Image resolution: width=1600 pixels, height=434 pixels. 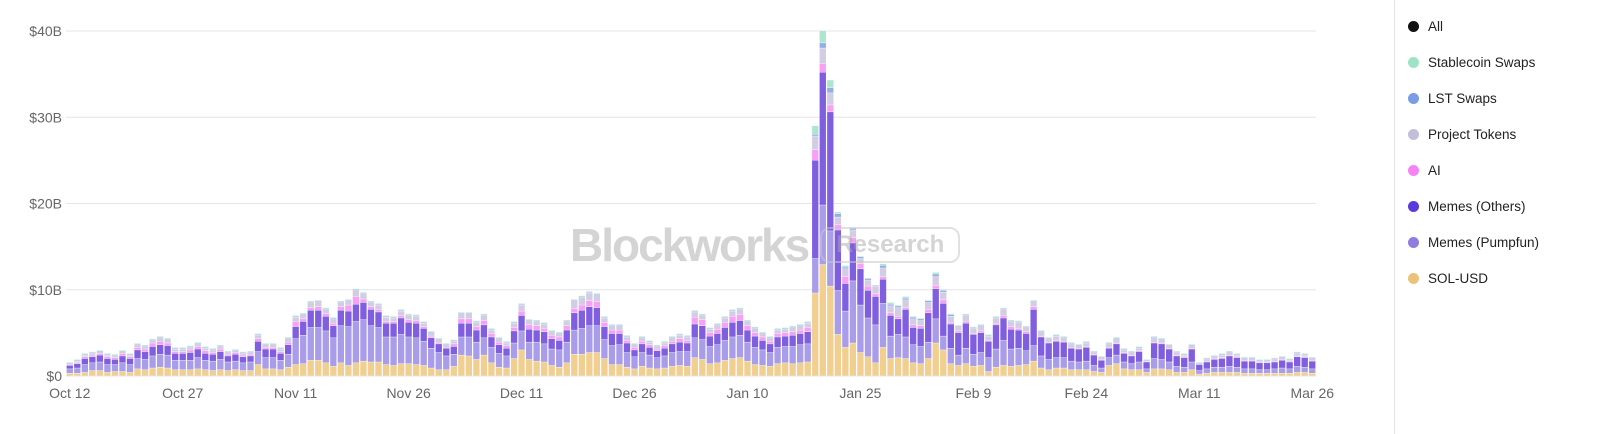 What do you see at coordinates (1473, 278) in the screenshot?
I see `legend-item-sol-usd: SOL-USD` at bounding box center [1473, 278].